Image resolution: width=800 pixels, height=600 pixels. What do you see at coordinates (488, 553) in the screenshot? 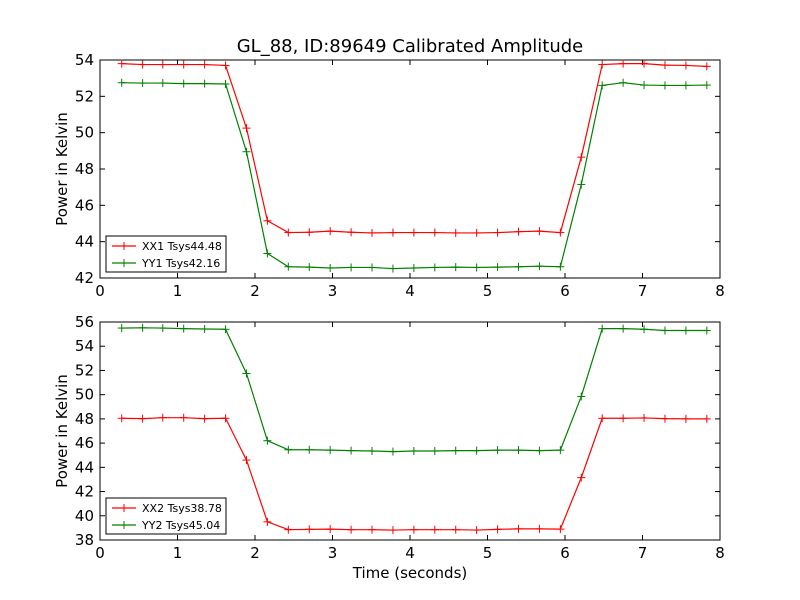
I see `x-tick-label: 5` at bounding box center [488, 553].